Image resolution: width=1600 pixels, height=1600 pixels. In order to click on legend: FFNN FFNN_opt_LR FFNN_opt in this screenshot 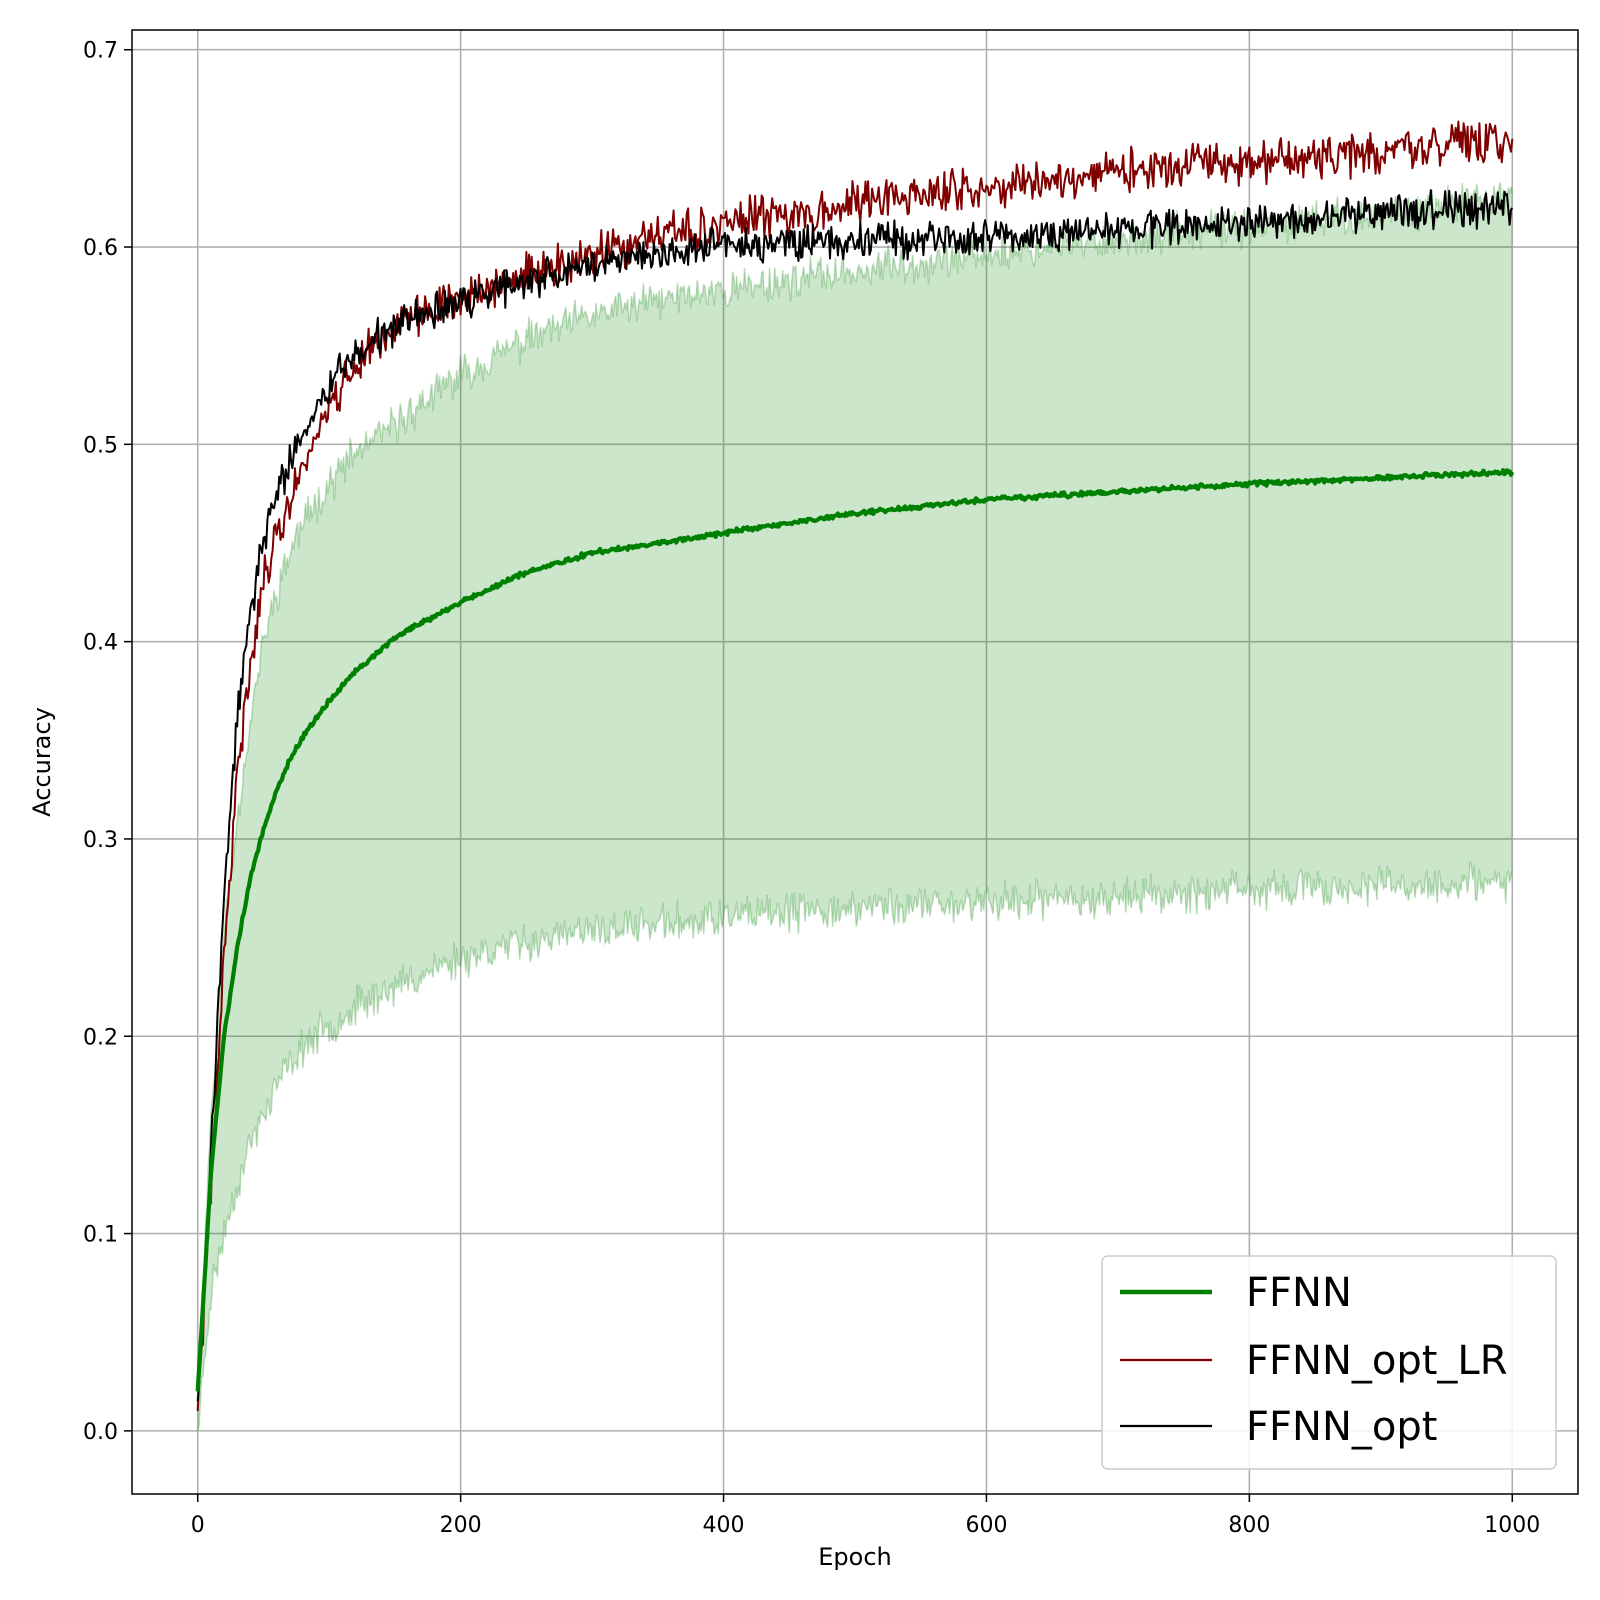, I will do `click(1329, 1362)`.